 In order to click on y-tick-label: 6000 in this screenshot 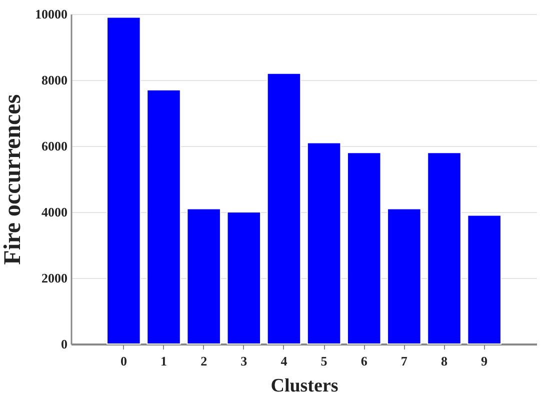, I will do `click(55, 146)`.